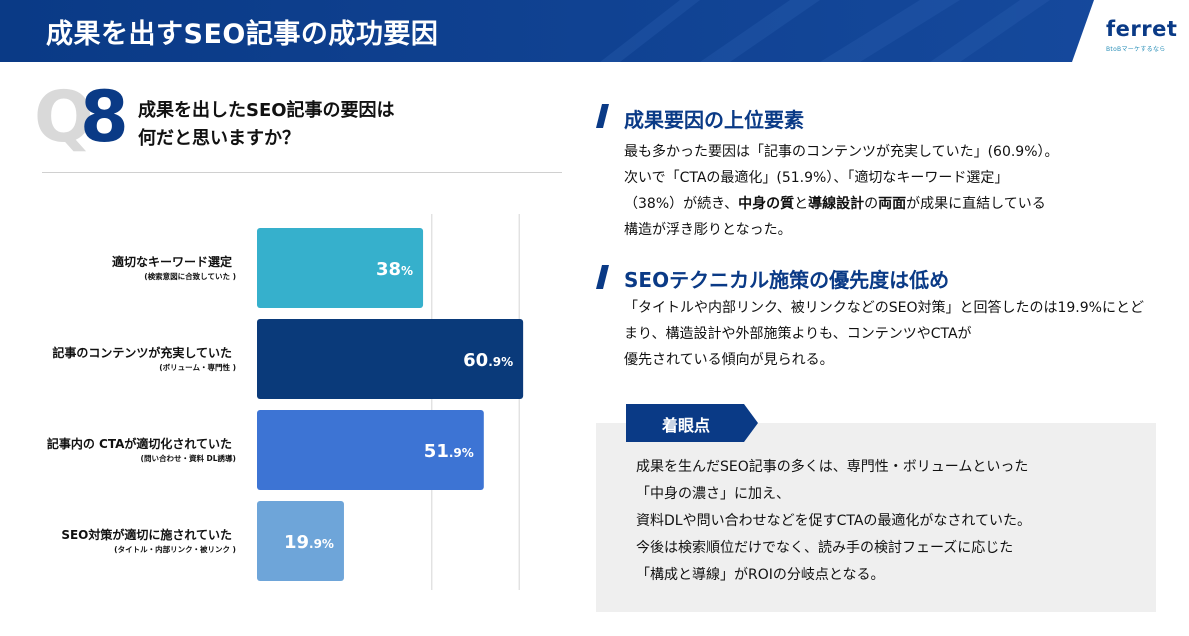 The image size is (1189, 636). Describe the element at coordinates (64, 117) in the screenshot. I see `question-letter: Q` at that location.